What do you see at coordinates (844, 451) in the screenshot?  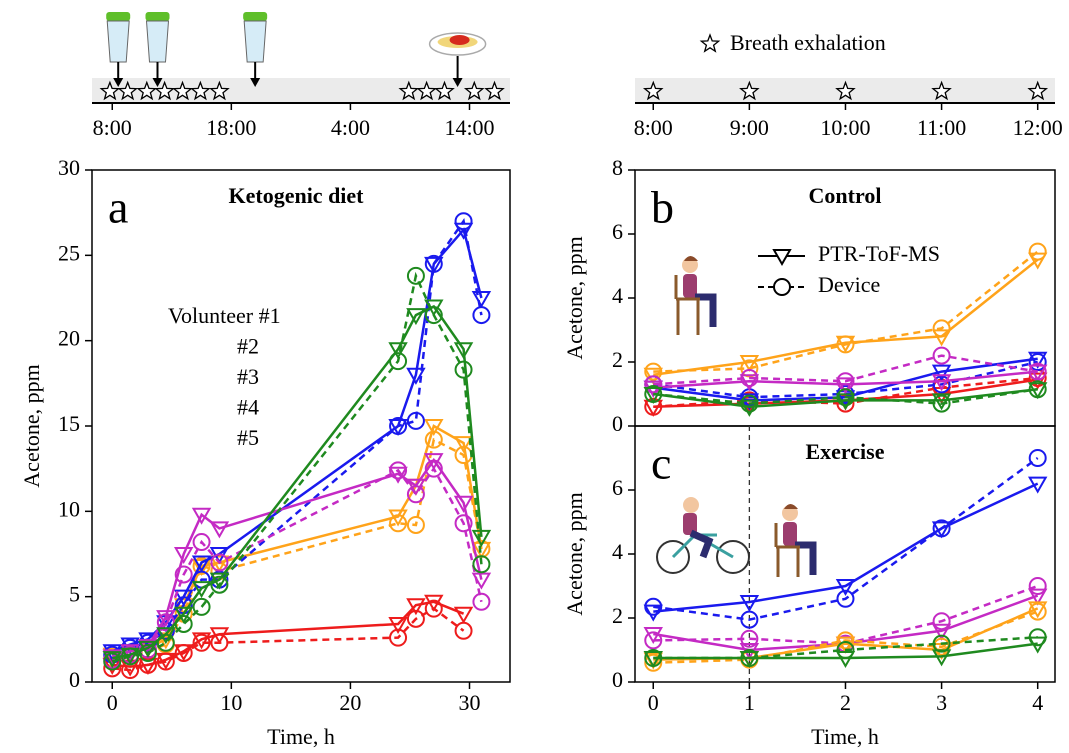 I see `panel-title: Exercise` at bounding box center [844, 451].